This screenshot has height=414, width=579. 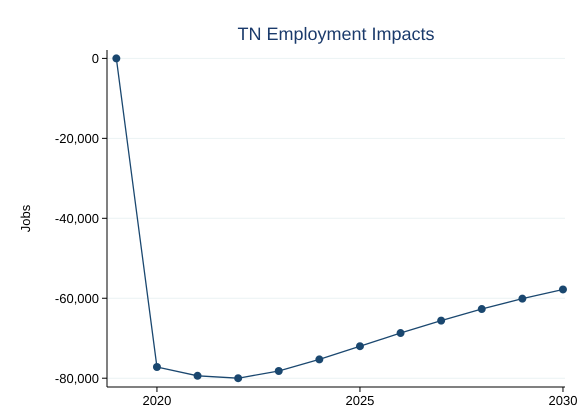 What do you see at coordinates (25, 218) in the screenshot?
I see `y-axis-title: Jobs` at bounding box center [25, 218].